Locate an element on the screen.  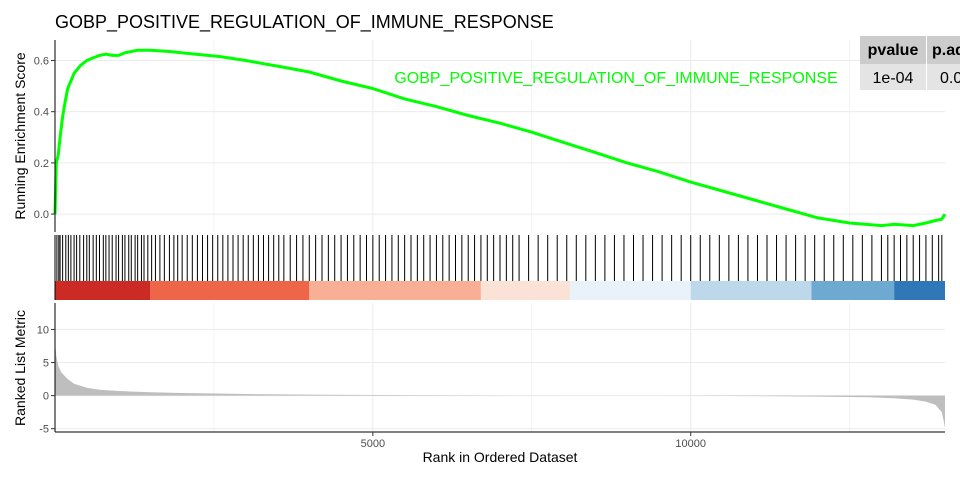
stats-header-cell-padj is located at coordinates (943, 50).